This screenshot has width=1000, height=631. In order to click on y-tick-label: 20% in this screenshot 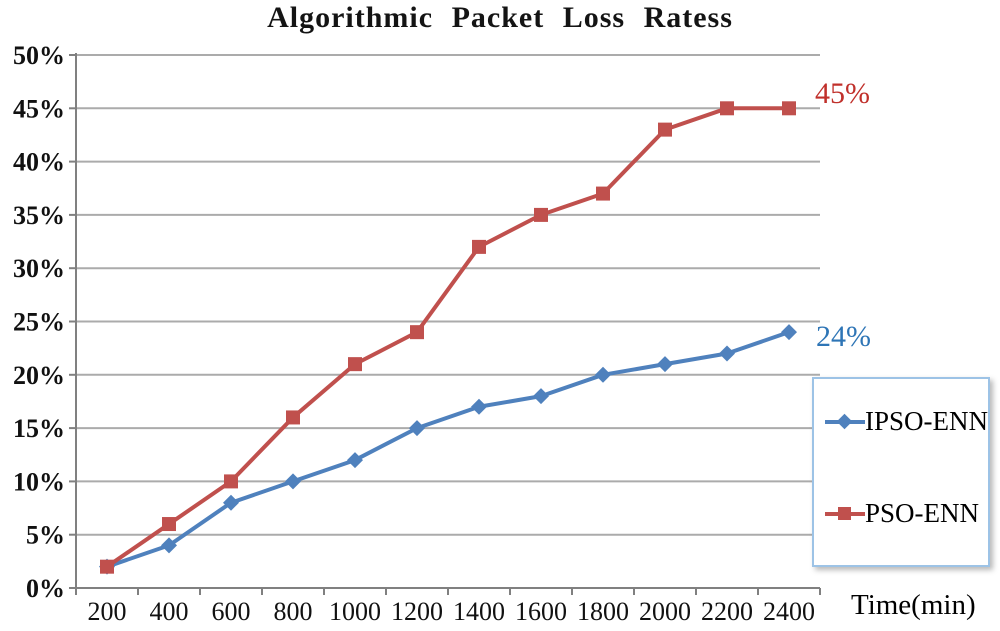, I will do `click(39, 375)`.